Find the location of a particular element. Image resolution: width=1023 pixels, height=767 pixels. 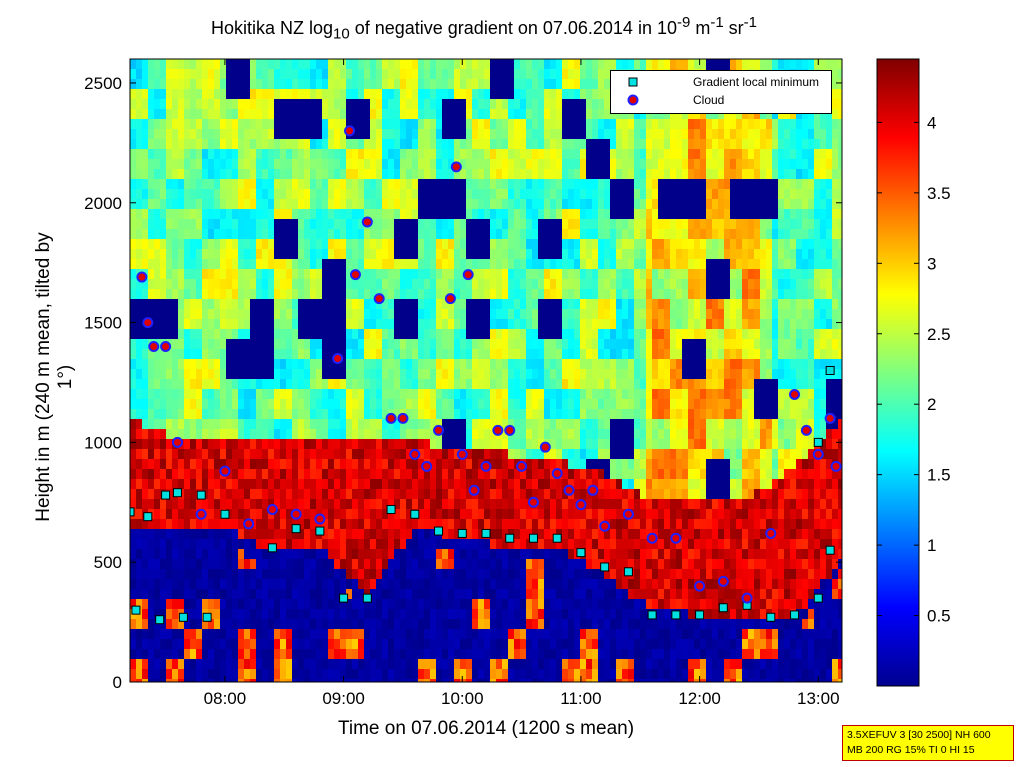

x-tick-label: 08:00 is located at coordinates (225, 698).